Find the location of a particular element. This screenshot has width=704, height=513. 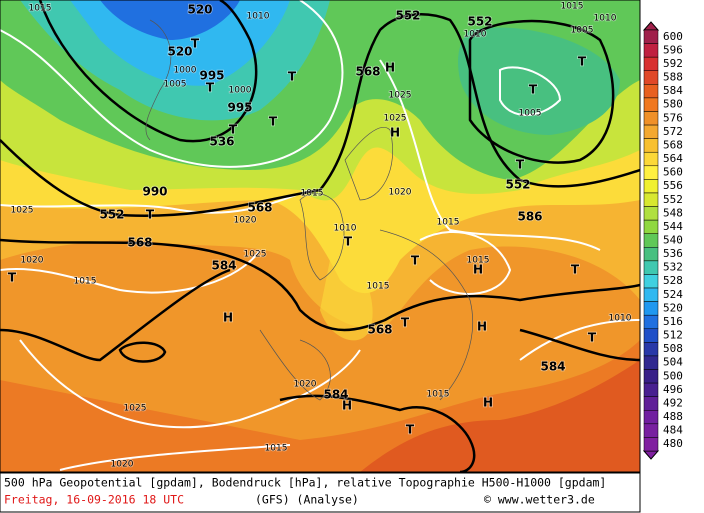

colorbar-label: 488 is located at coordinates (673, 416).